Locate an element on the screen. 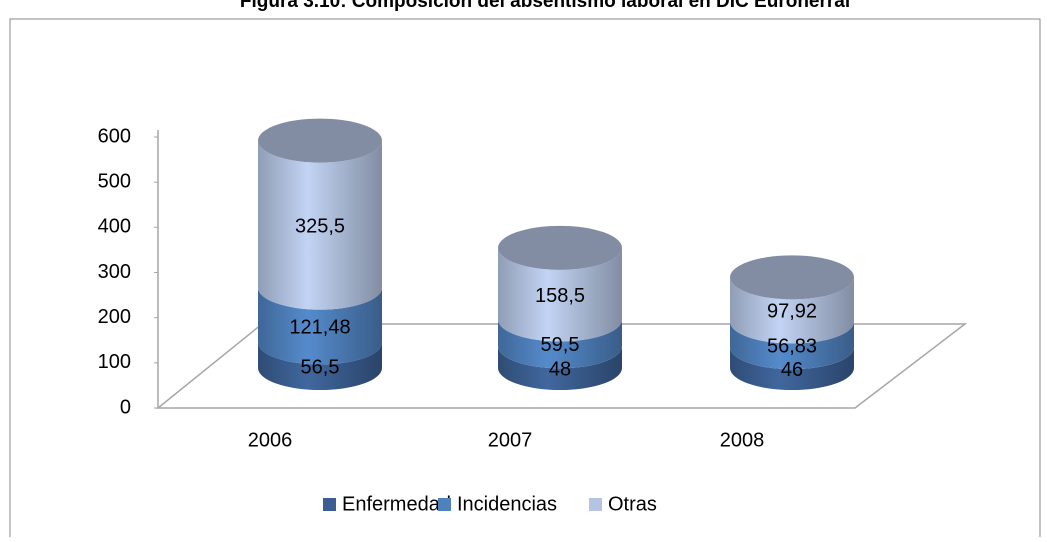 This screenshot has height=542, width=1047. y-tick-label: 0 is located at coordinates (125, 407).